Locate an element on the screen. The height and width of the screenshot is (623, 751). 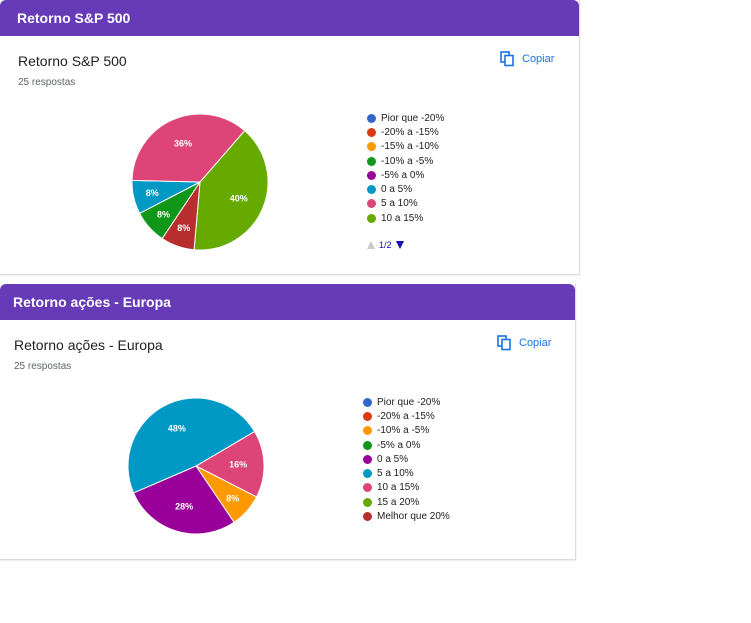
slice-label: 28% is located at coordinates (184, 506).